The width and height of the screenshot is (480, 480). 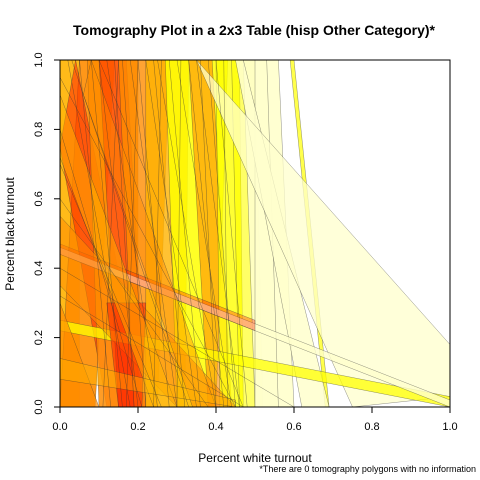 I want to click on x-tick-label: 0.6, so click(x=293, y=427).